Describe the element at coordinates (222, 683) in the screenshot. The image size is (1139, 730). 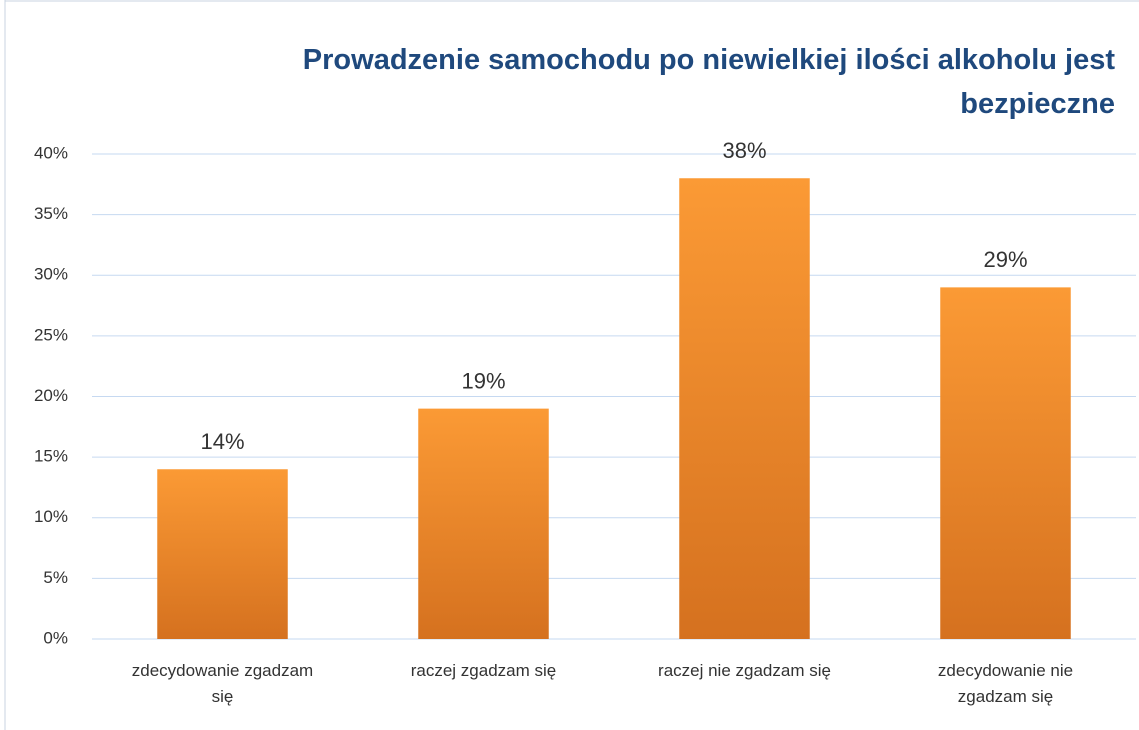
I see `x-tick-label: zdecydowanie zgadzam się` at that location.